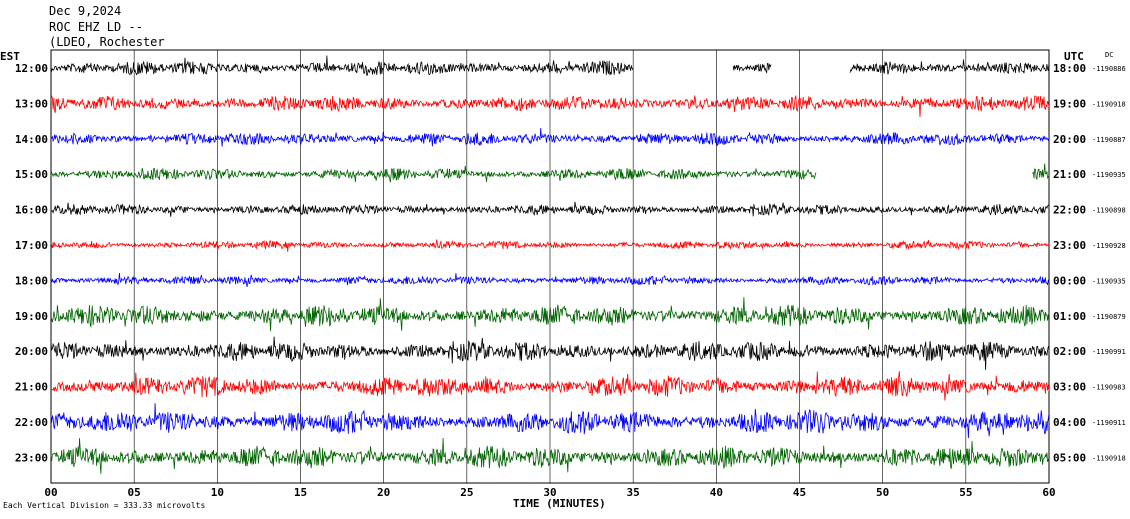  Describe the element at coordinates (559, 503) in the screenshot. I see `x-axis-title: TIME (MINUTES)` at that location.